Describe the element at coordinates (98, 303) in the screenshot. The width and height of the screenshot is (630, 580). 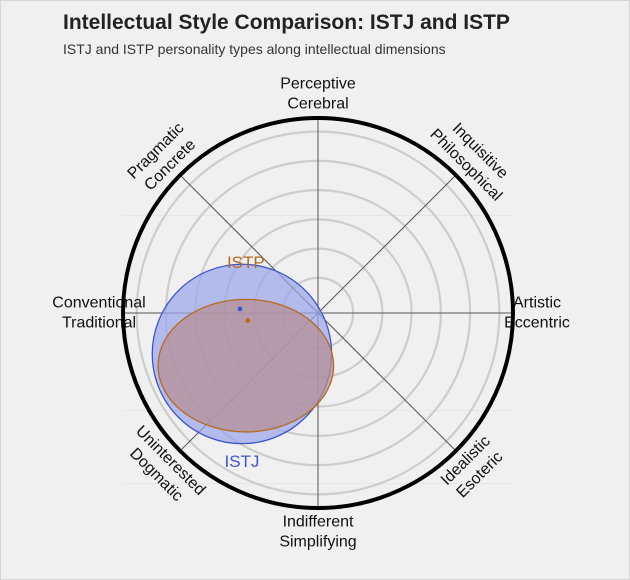
I see `axis-label: Conventional` at that location.